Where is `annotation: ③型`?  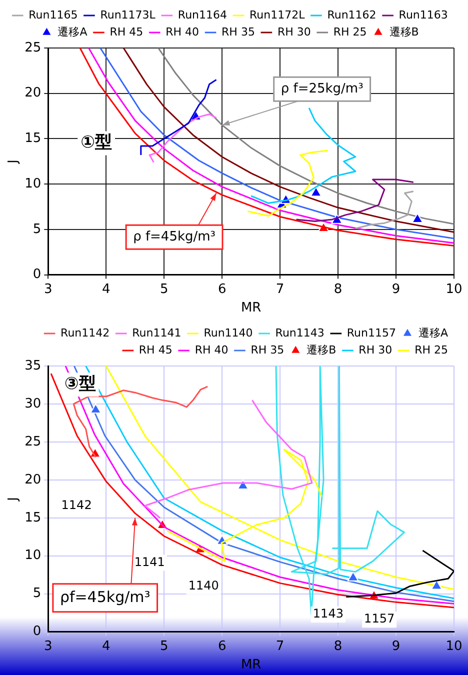
annotation: ③型 is located at coordinates (80, 384).